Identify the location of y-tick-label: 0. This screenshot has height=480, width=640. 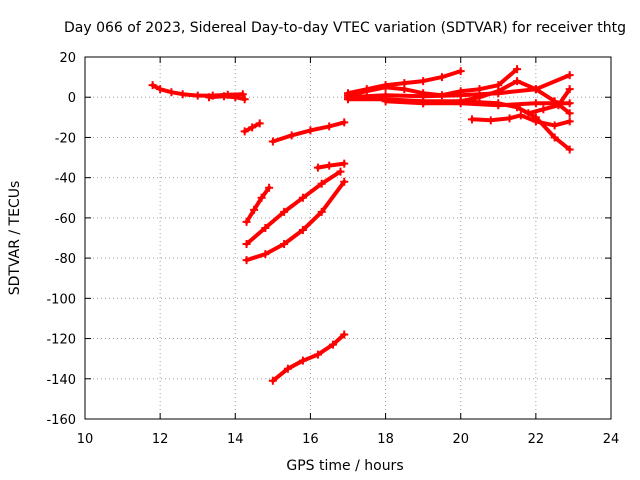
(72, 98).